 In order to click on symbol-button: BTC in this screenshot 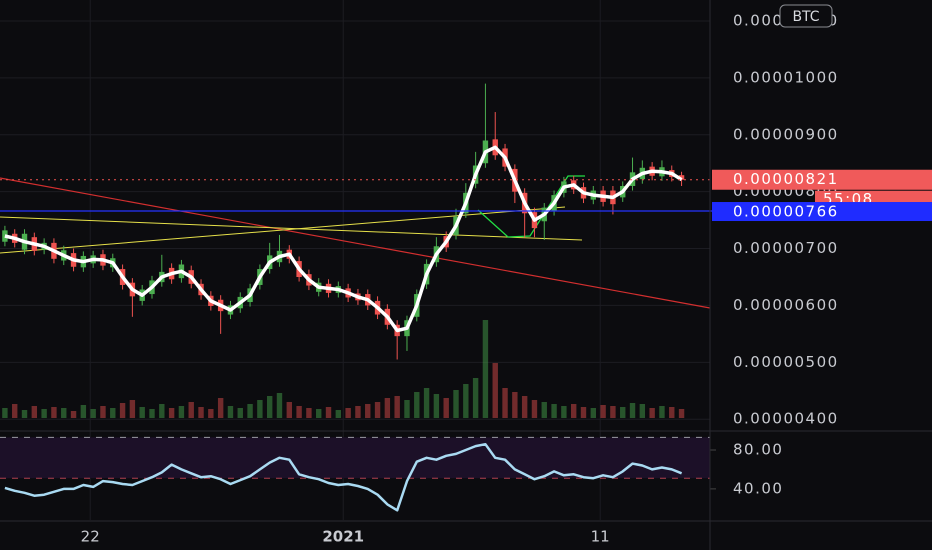, I will do `click(806, 16)`.